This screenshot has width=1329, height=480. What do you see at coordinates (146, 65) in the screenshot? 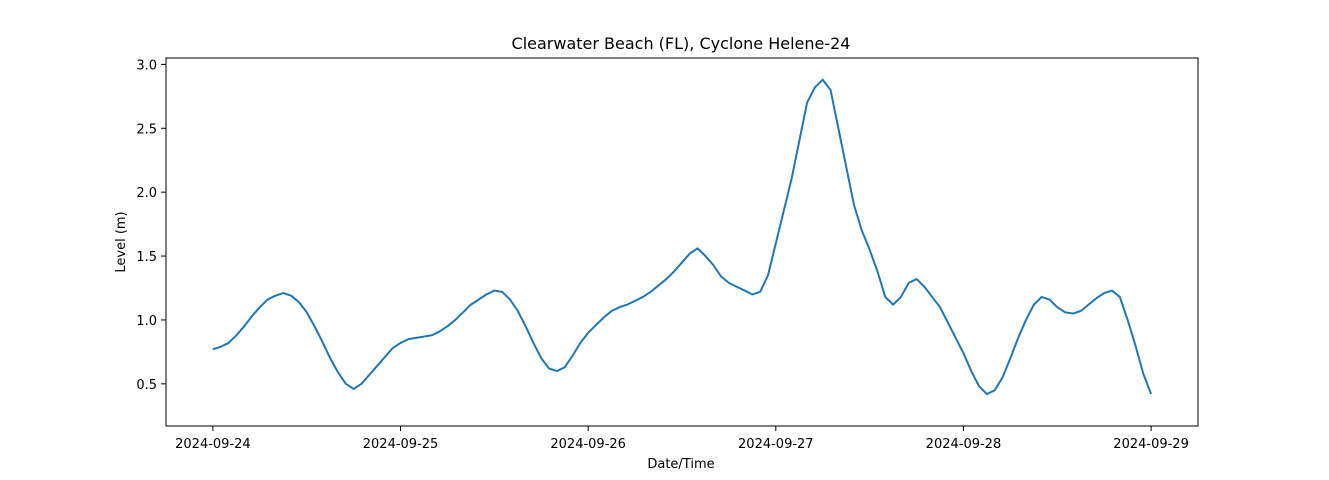
I see `y-tick-label: 3.0` at bounding box center [146, 65].